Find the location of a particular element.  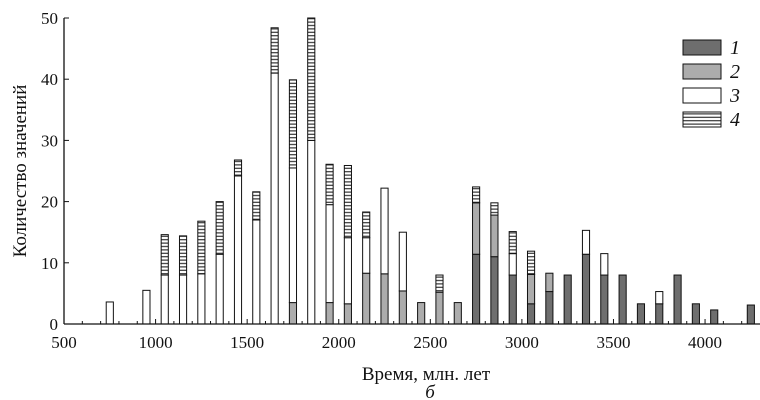

x-tick-label-2000: 2000 is located at coordinates (339, 342).